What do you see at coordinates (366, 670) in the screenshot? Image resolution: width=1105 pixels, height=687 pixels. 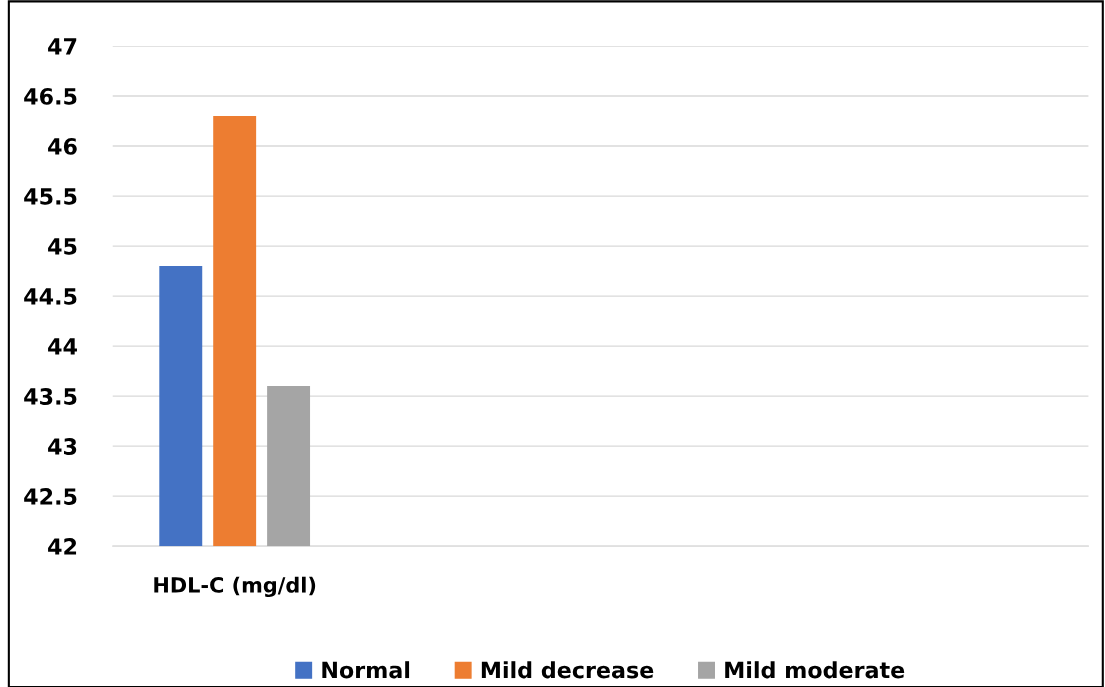 I see `legend-label: Normal` at bounding box center [366, 670].